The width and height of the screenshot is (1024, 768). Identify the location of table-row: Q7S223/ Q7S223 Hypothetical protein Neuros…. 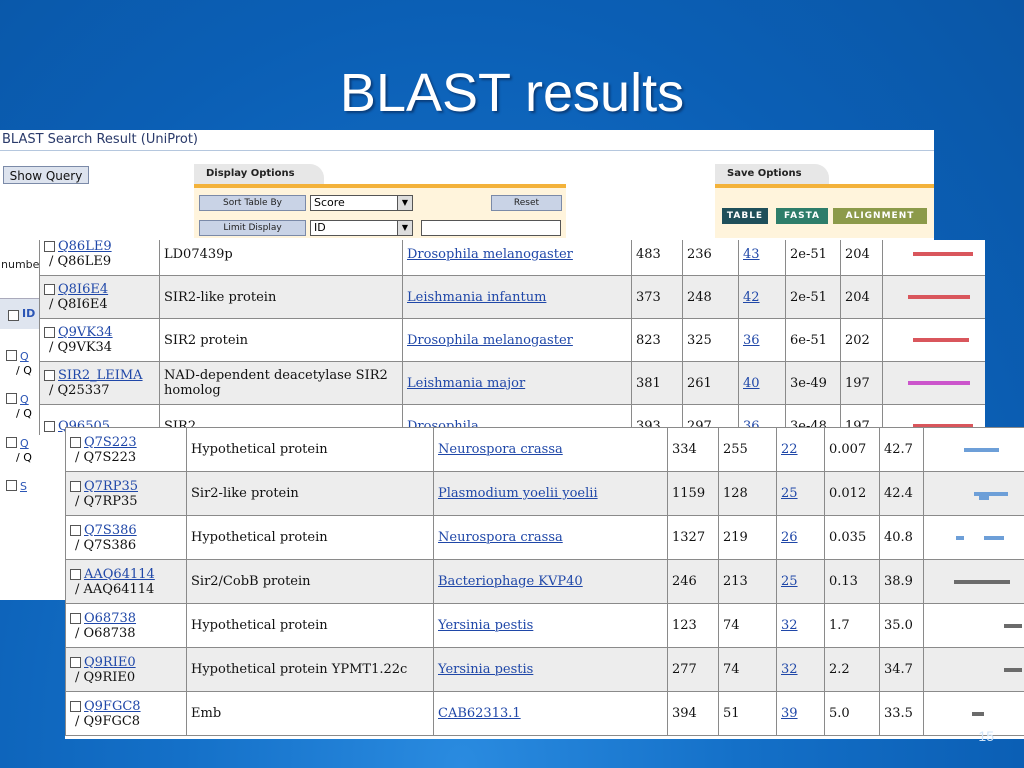
(544, 449).